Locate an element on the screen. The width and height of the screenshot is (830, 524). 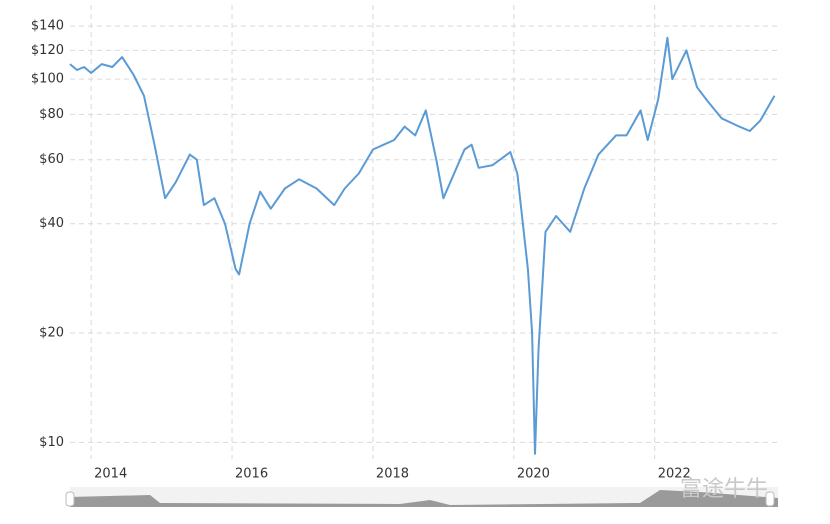
y-tick-label: $140 is located at coordinates (47, 26).